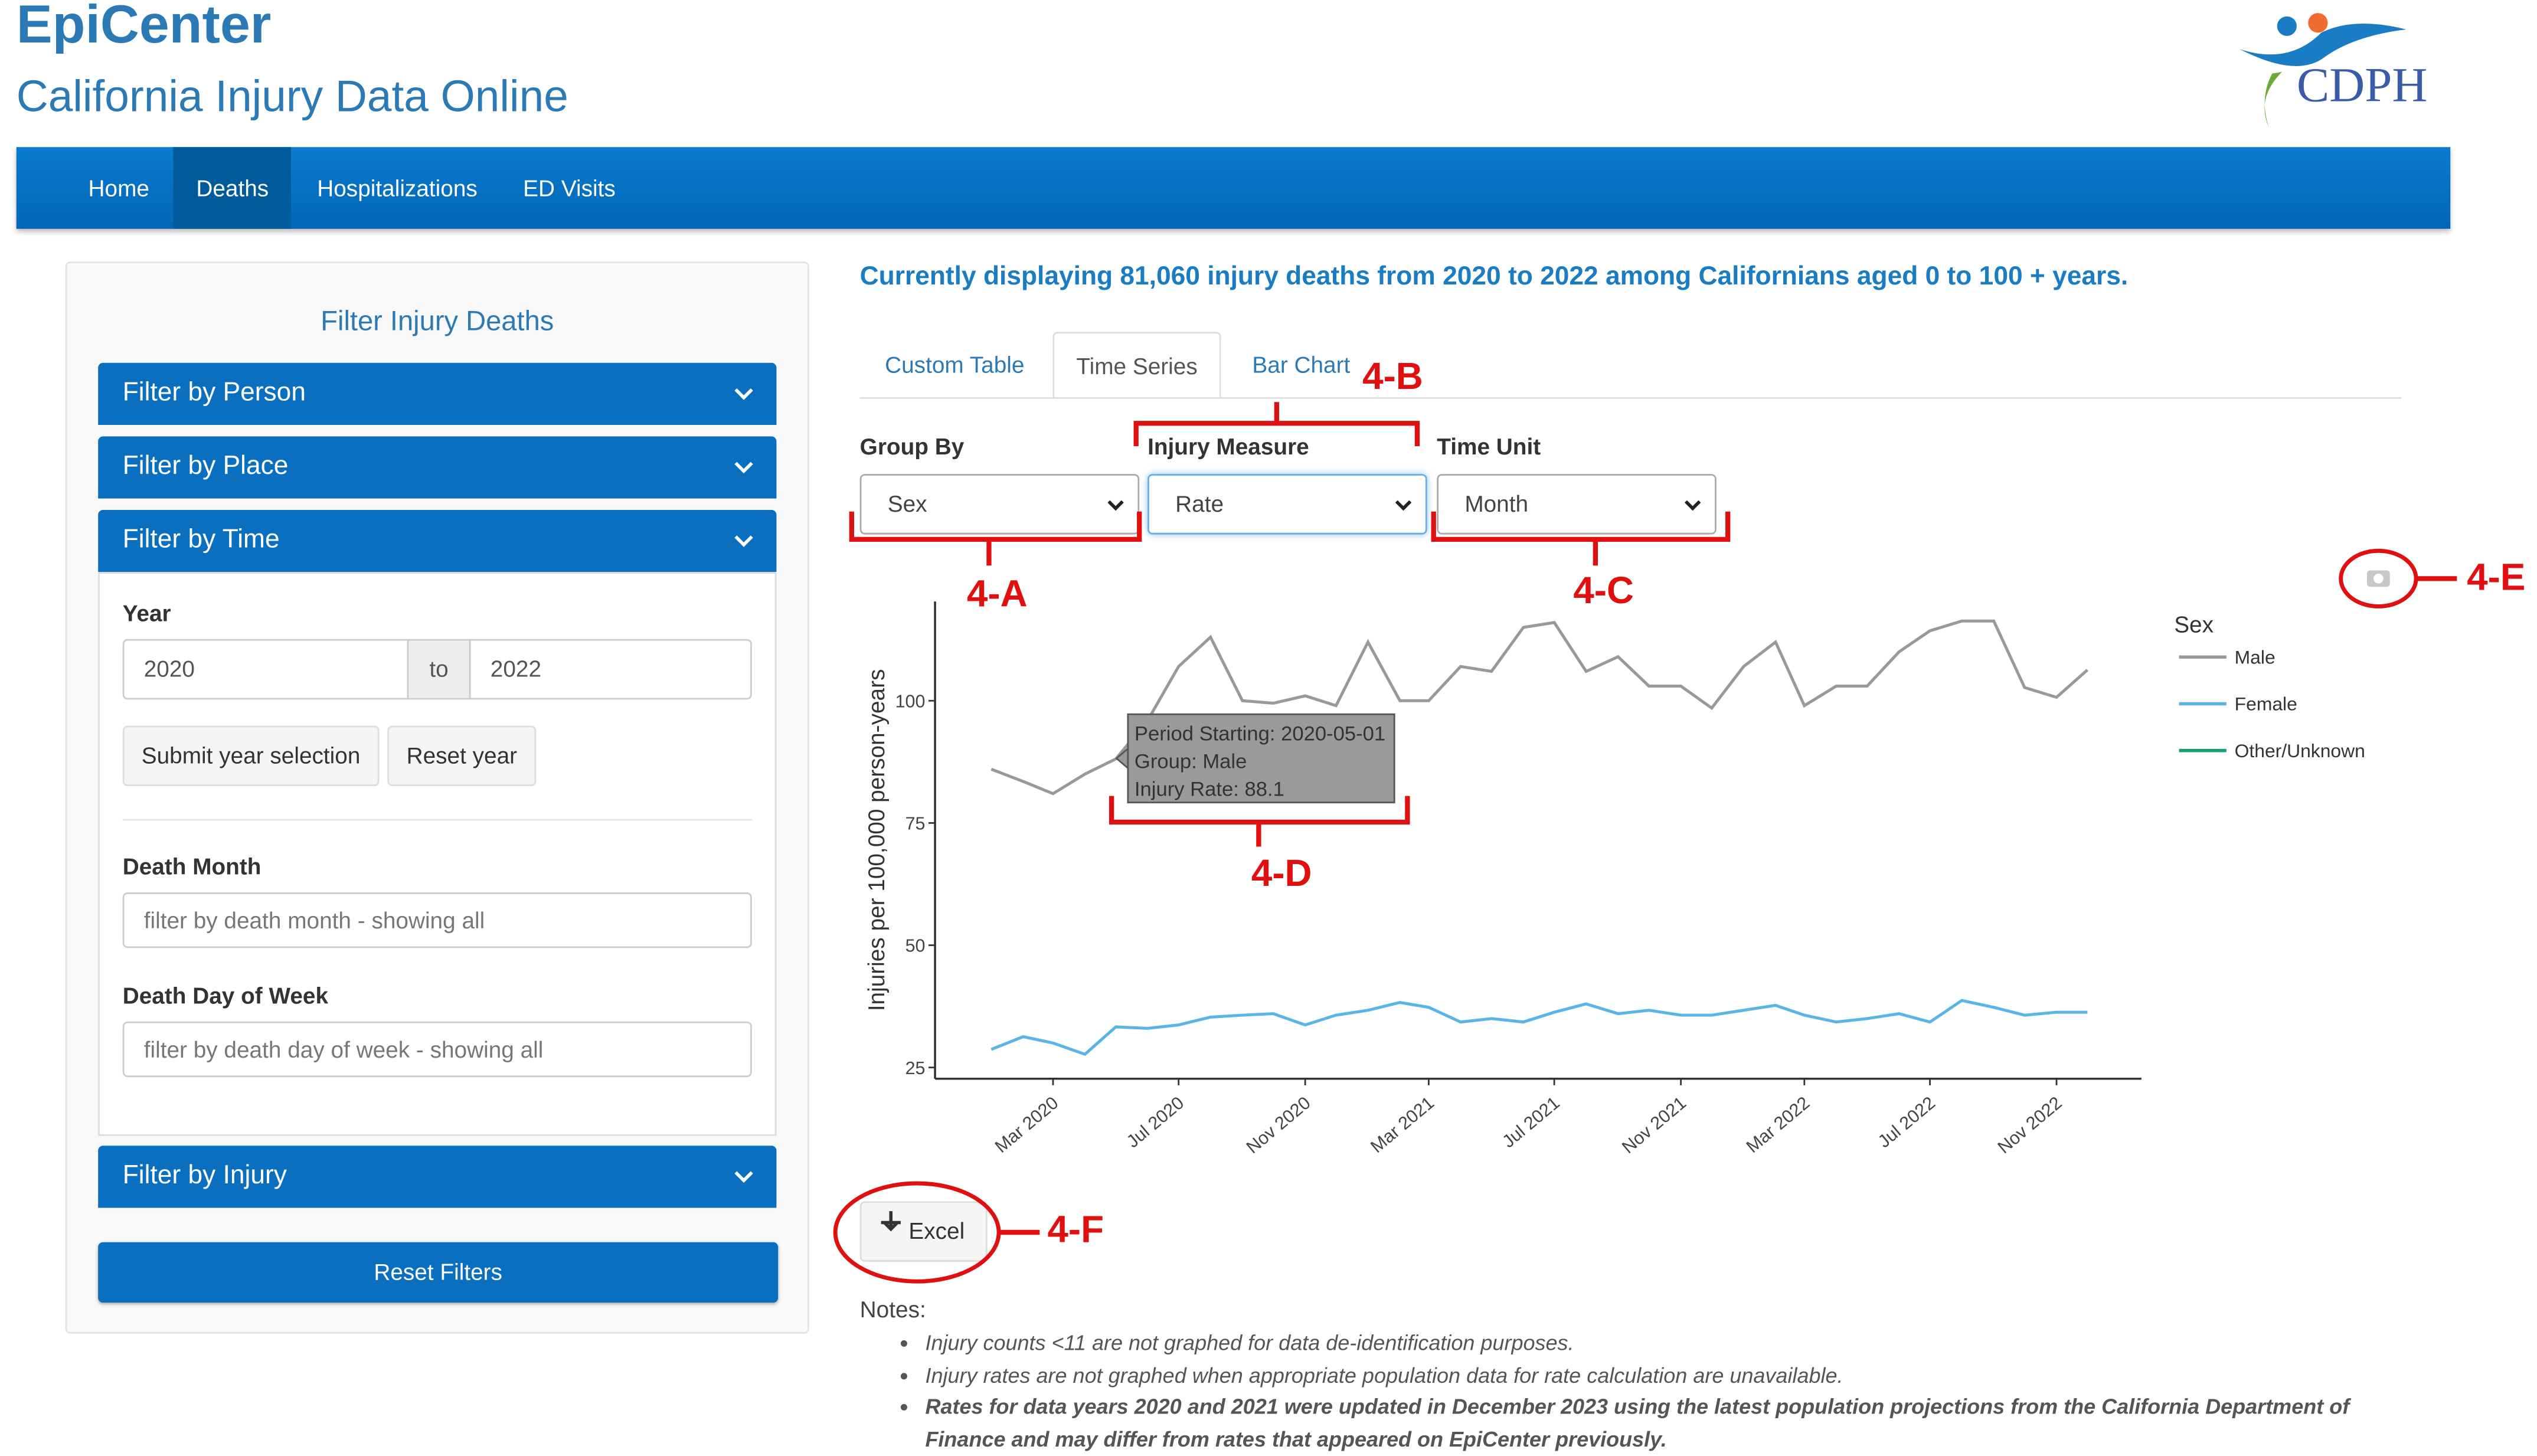 The width and height of the screenshot is (2537, 1456). What do you see at coordinates (1260, 734) in the screenshot?
I see `tooltip-text: Period Starting: 2020-05-01` at bounding box center [1260, 734].